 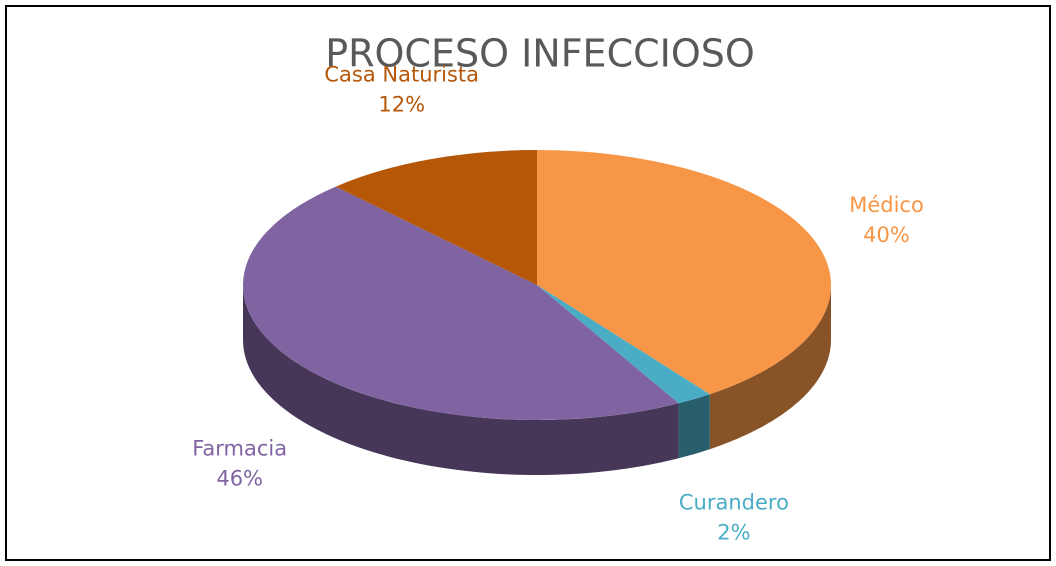 I want to click on data-label-value: 40%, so click(x=886, y=235).